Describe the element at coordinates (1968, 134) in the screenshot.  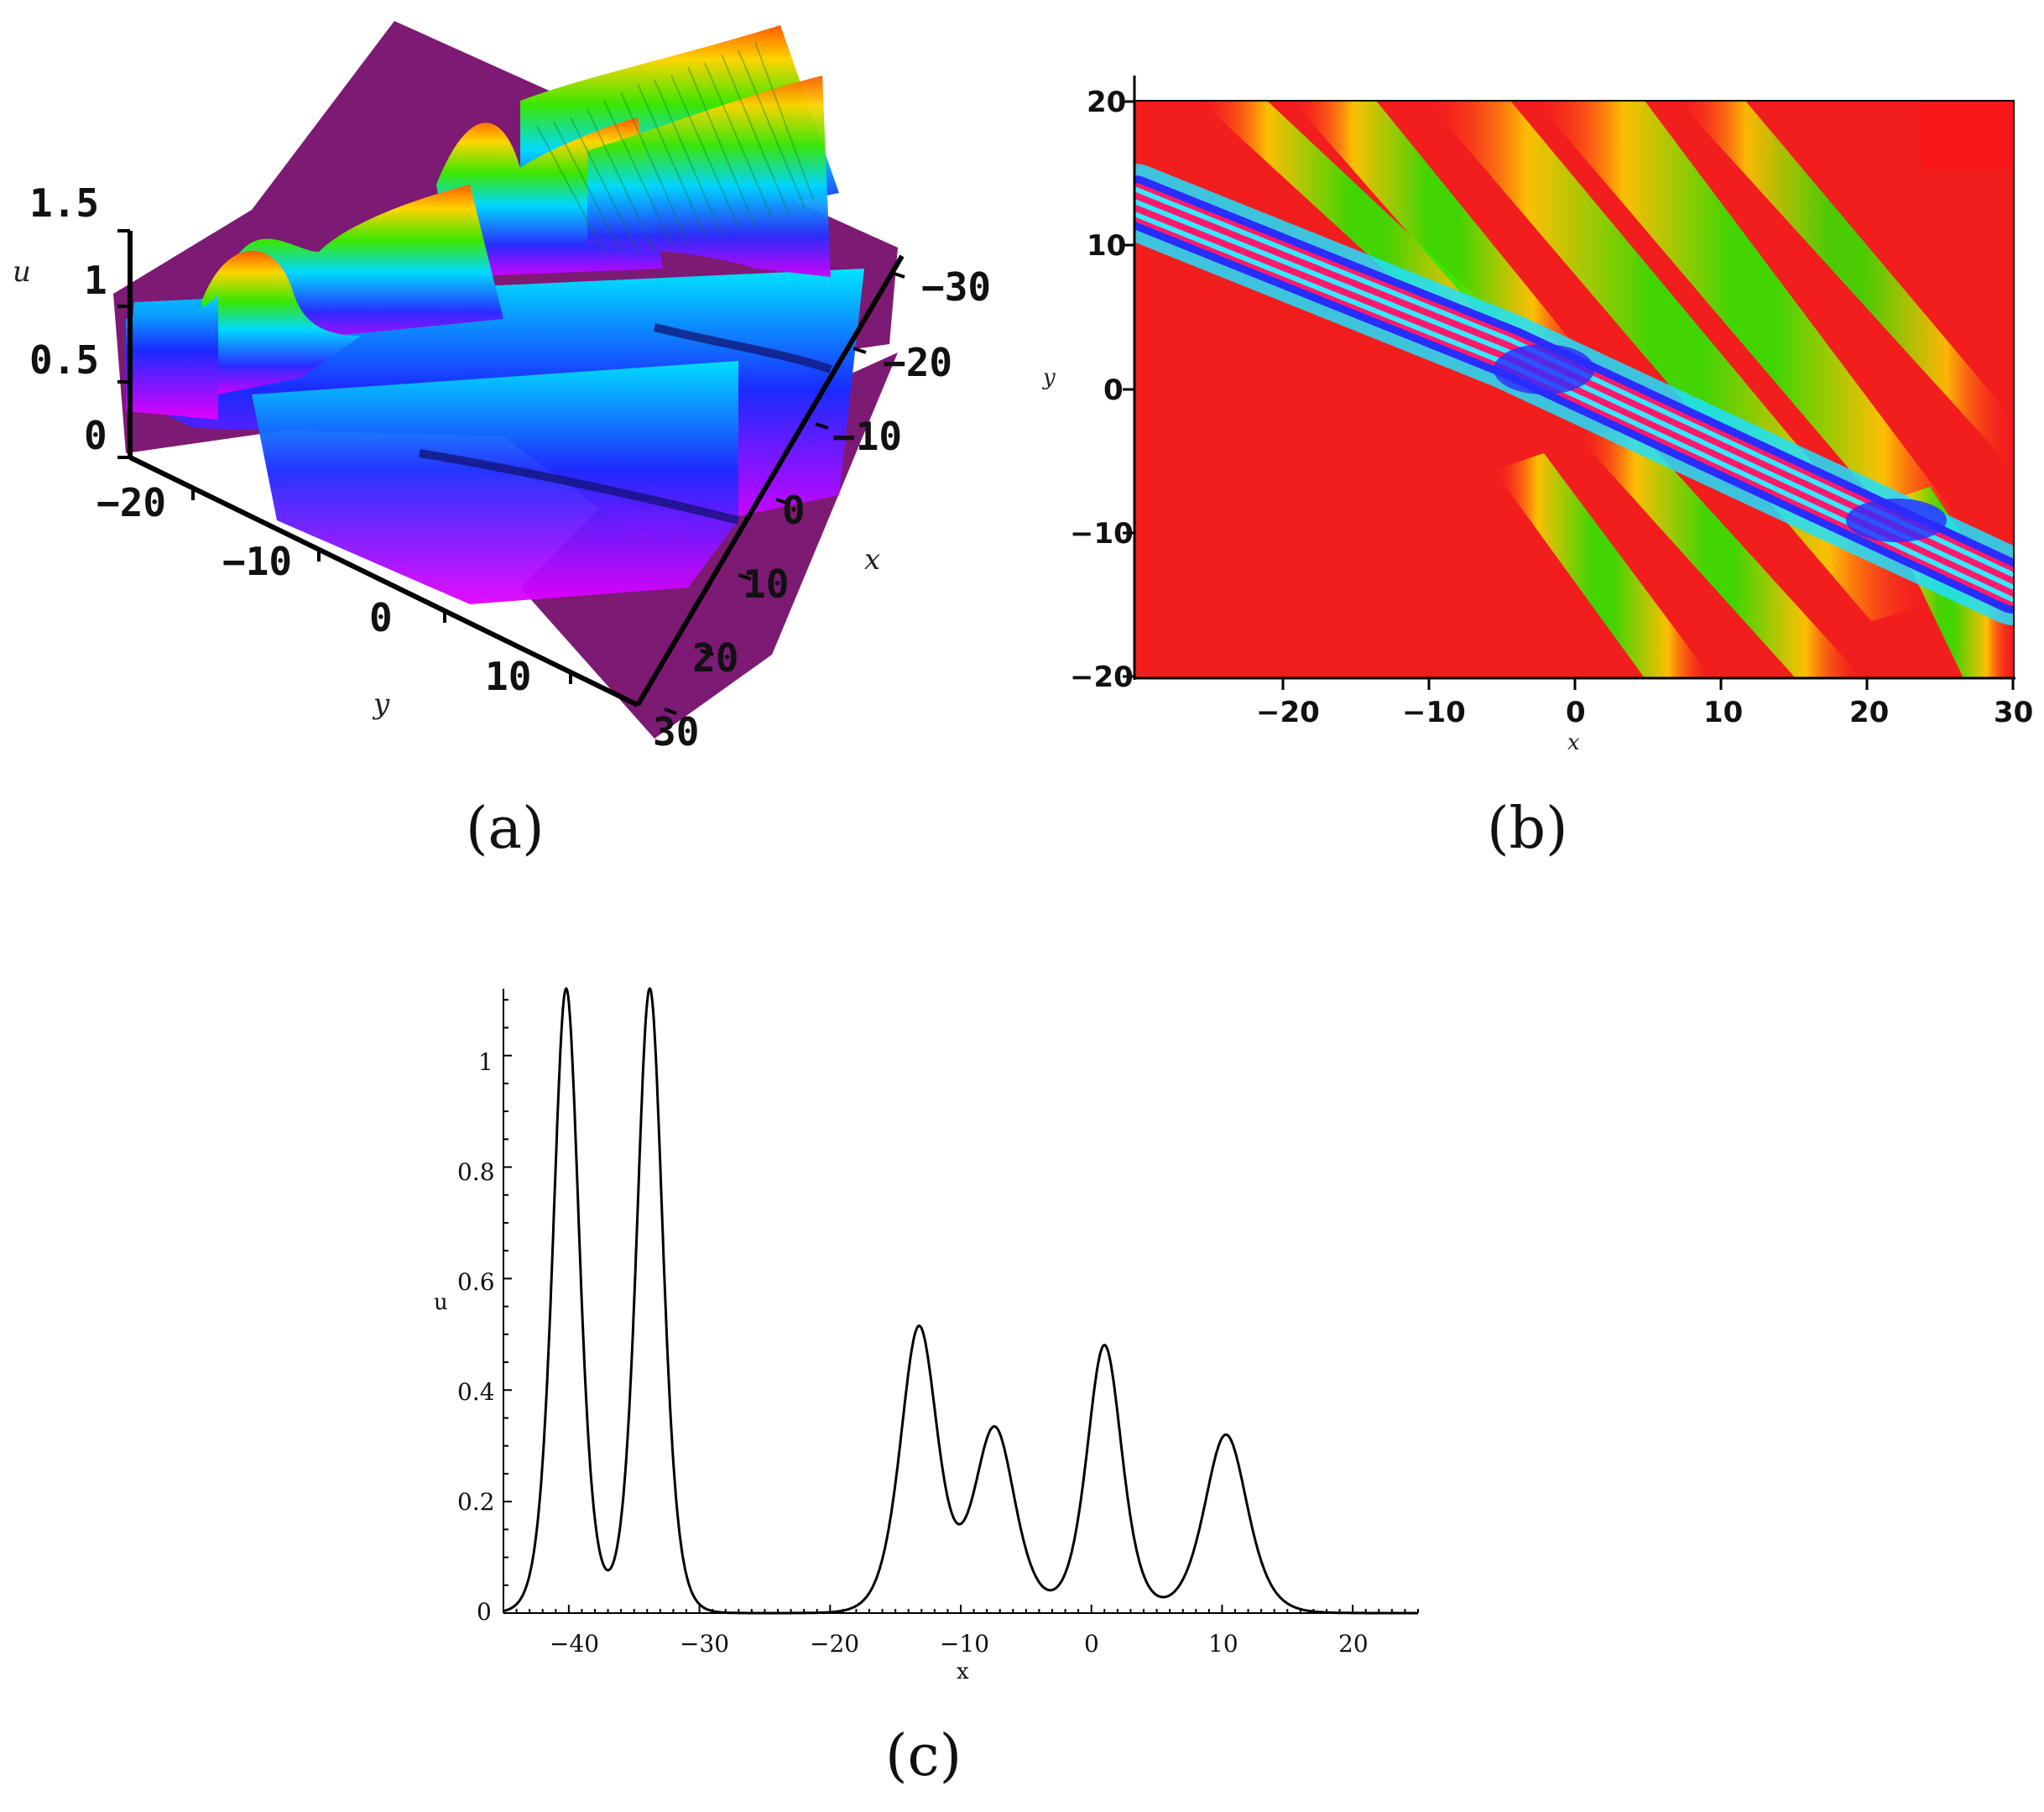
I see `corner-shade` at that location.